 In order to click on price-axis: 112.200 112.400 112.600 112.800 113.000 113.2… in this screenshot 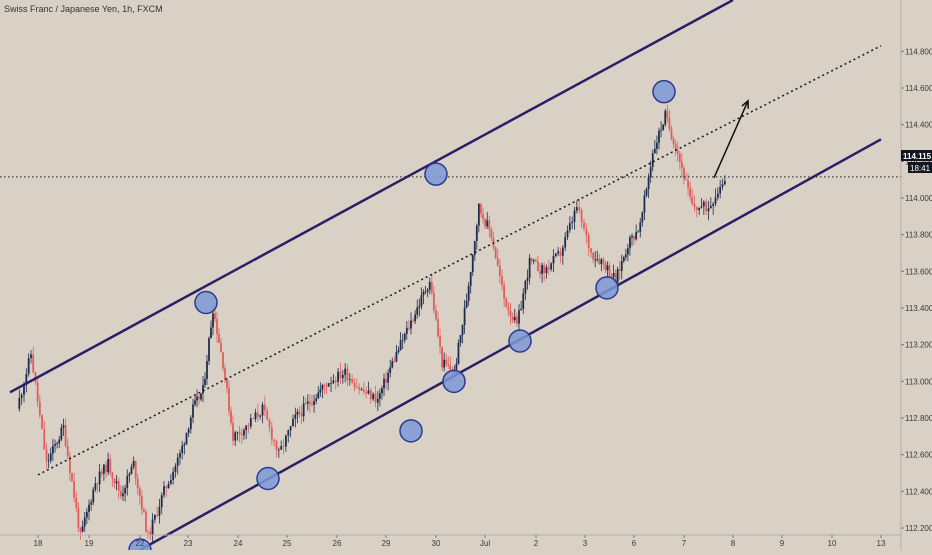, I will do `click(916, 275)`.